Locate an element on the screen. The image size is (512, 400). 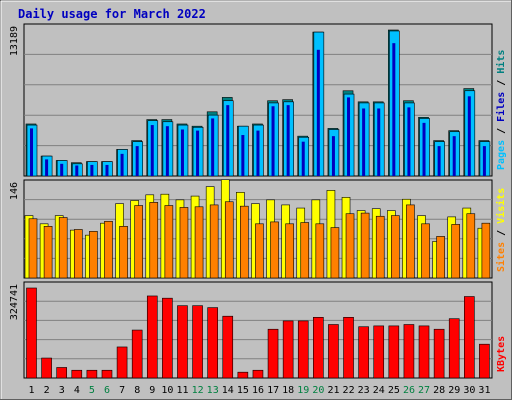
legend-label-files: Files is located at coordinates (501, 107).